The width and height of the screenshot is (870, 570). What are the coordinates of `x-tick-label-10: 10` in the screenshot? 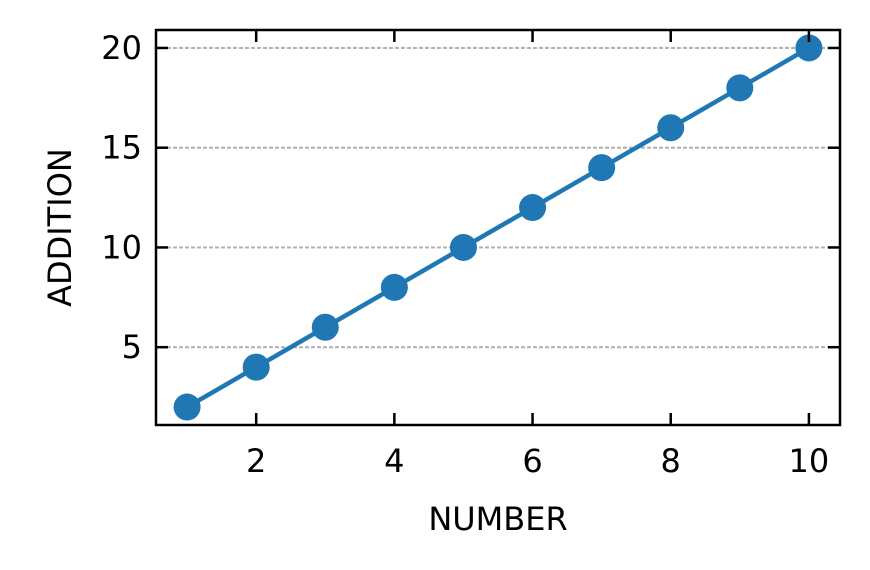 It's located at (809, 461).